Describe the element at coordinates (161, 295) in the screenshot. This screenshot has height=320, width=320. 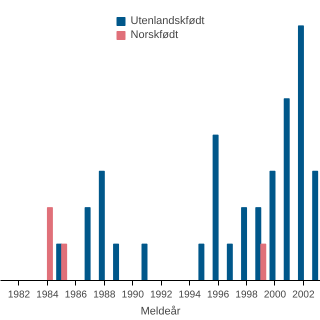
I see `x-tick-label: 1992` at that location.